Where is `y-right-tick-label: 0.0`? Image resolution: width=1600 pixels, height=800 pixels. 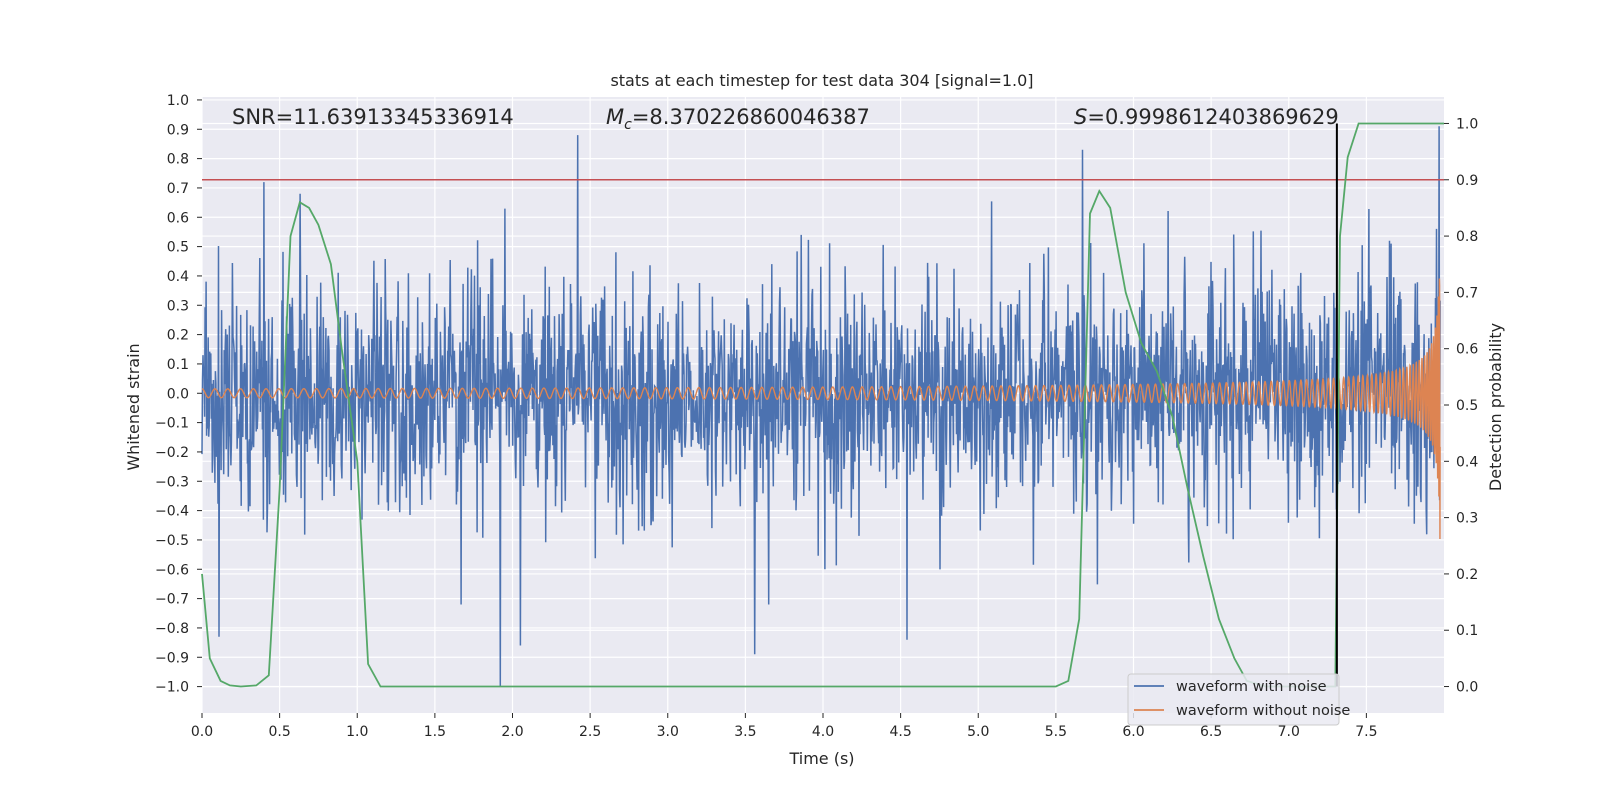 y-right-tick-label: 0.0 is located at coordinates (1467, 688).